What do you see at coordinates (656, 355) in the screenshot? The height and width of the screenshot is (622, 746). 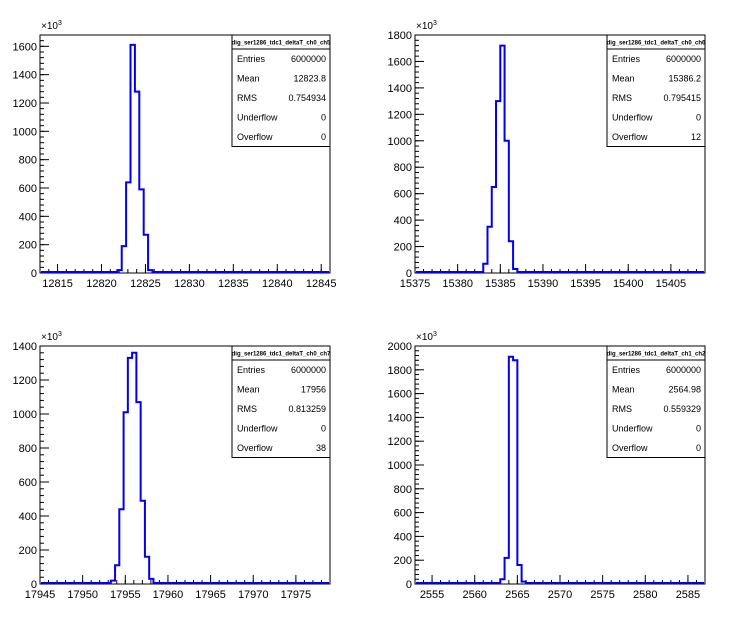 I see `stats-box-title: dig_ser1286_tdc1_deltaT_ch1_ch2` at bounding box center [656, 355].